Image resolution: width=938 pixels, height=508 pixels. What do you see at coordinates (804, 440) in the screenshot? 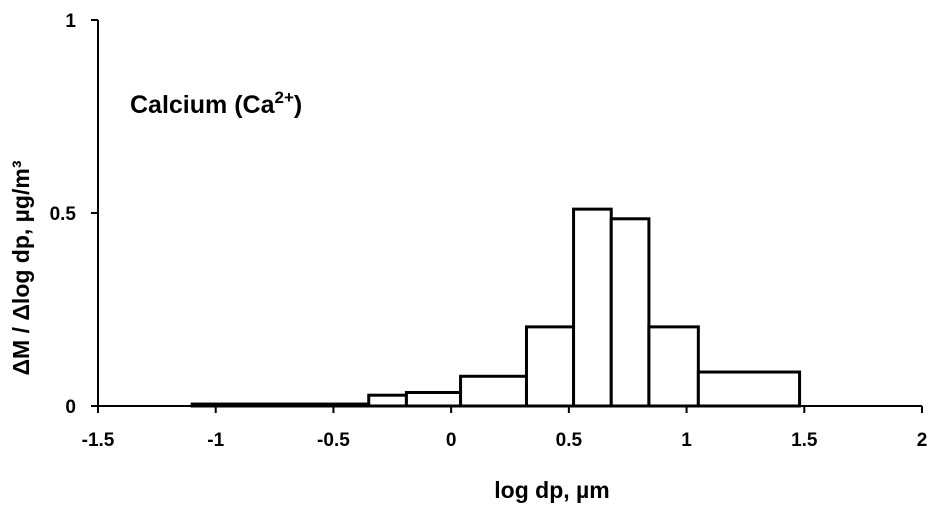
I see `x-tick-label-6: 1.5` at bounding box center [804, 440].